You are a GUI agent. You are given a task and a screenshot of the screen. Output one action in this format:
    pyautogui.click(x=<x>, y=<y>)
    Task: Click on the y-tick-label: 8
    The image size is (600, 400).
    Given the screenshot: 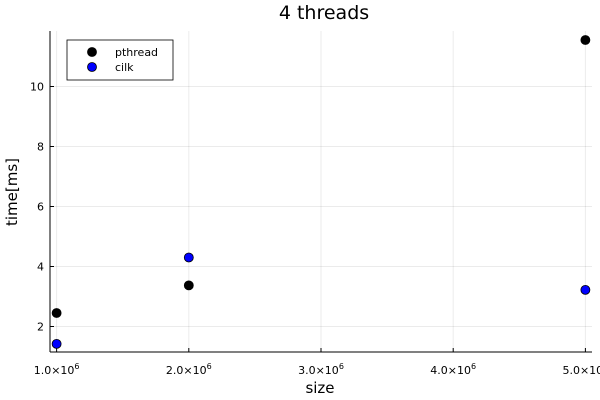 What is the action you would take?
    pyautogui.click(x=40, y=147)
    